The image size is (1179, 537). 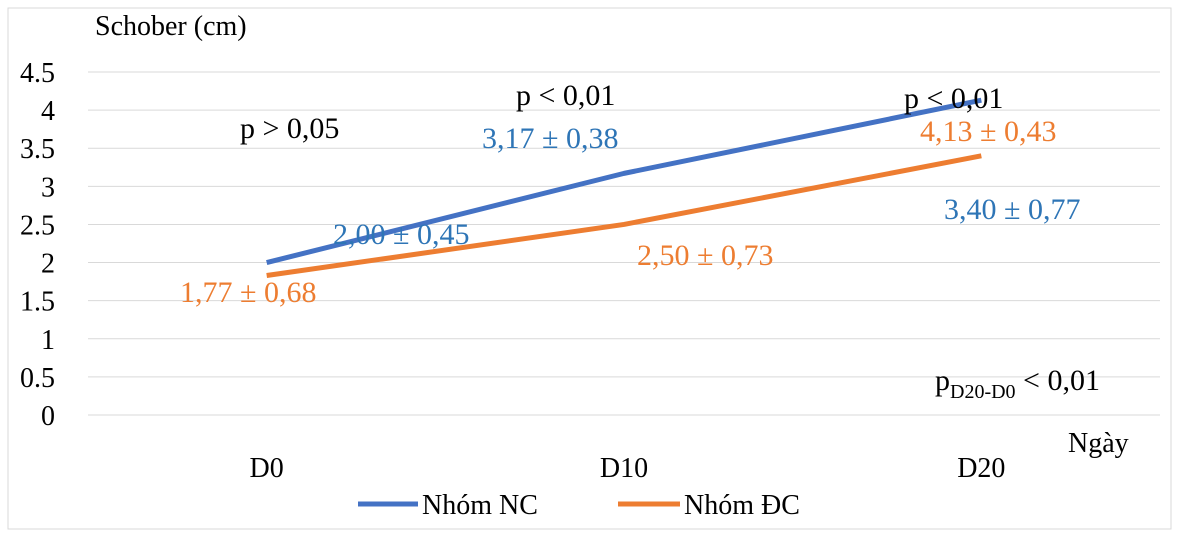 What do you see at coordinates (37, 73) in the screenshot?
I see `y-tick-label: 4.5` at bounding box center [37, 73].